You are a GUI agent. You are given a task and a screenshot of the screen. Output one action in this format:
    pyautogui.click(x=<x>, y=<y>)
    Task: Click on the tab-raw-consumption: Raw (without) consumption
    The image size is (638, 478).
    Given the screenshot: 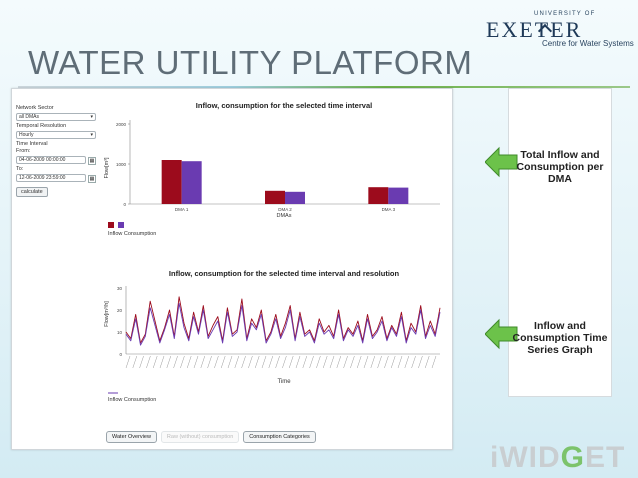 What is the action you would take?
    pyautogui.click(x=200, y=437)
    